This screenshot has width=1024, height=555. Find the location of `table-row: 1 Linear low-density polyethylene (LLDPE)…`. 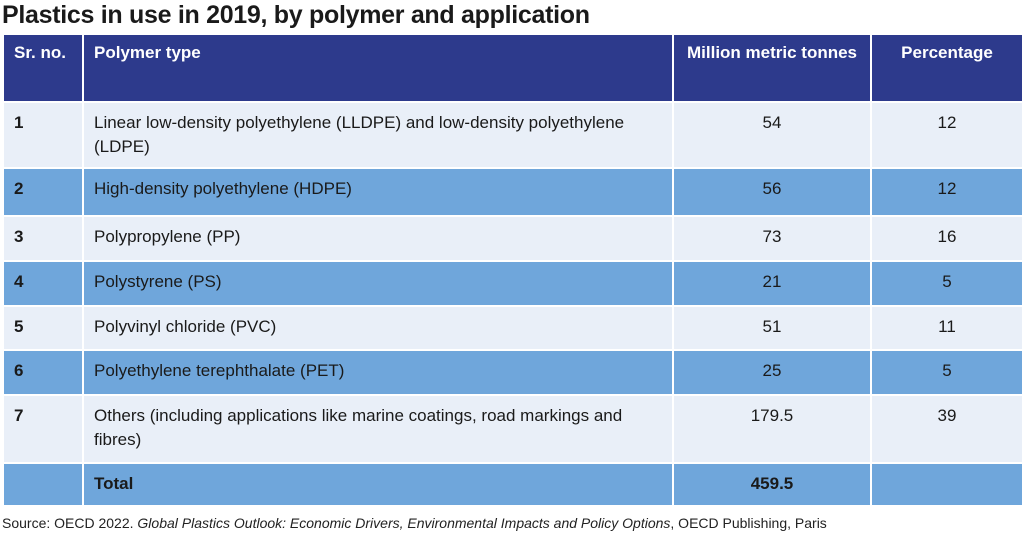

table-row: 1 Linear low-density polyethylene (LLDPE)… is located at coordinates (513, 135).